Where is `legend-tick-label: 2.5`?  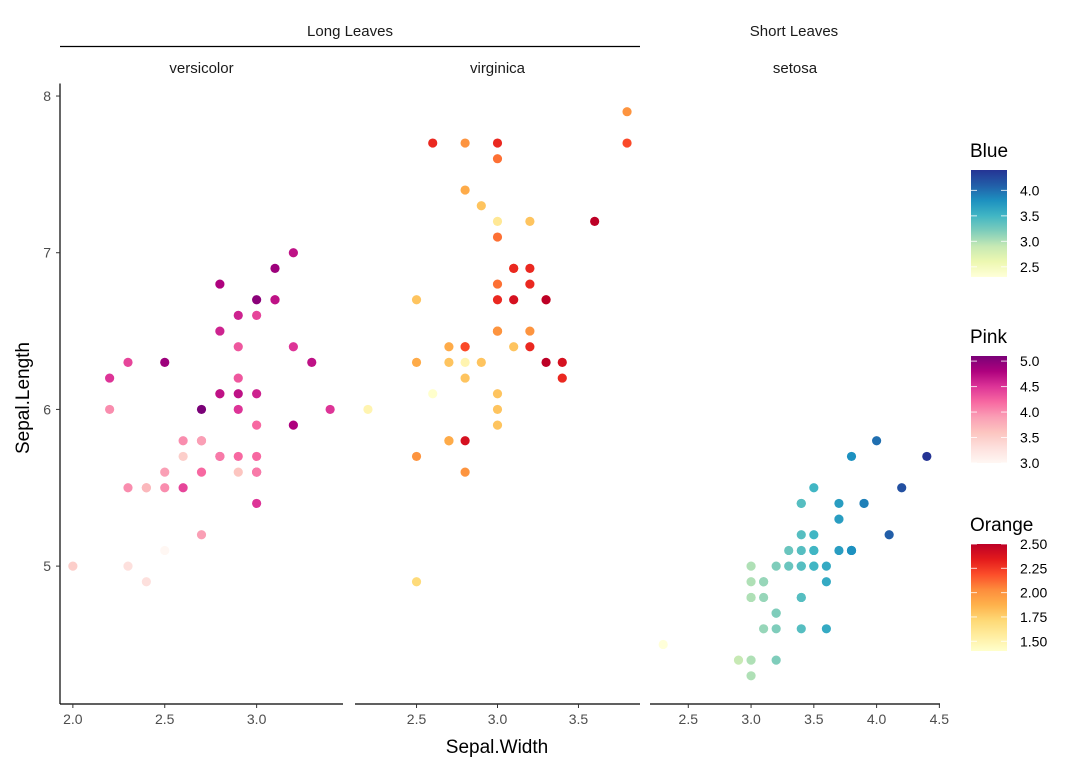
legend-tick-label: 2.5 is located at coordinates (1030, 267).